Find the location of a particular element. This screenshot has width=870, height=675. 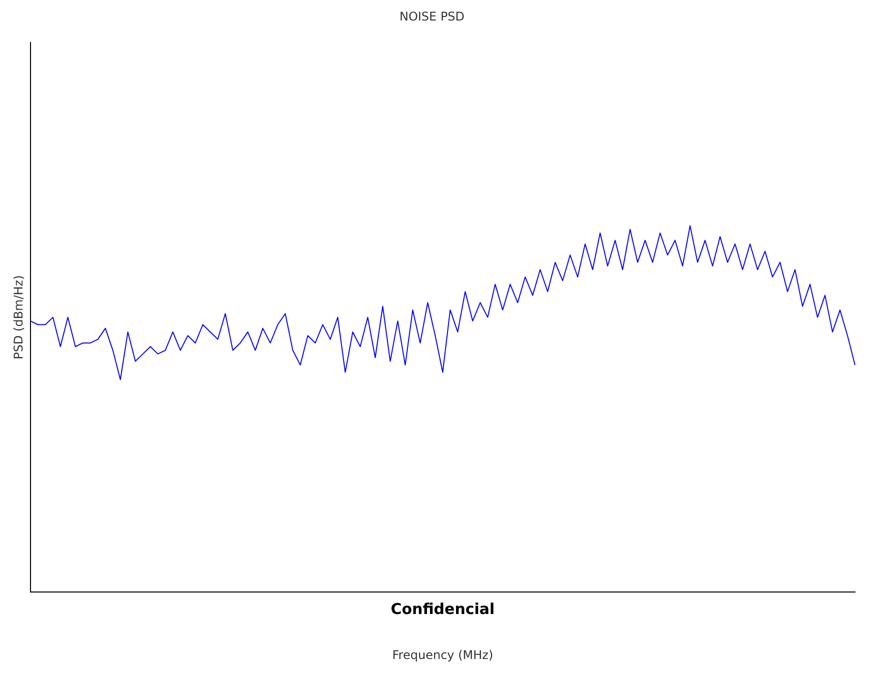

chart-title: NOISE PSD is located at coordinates (432, 16).